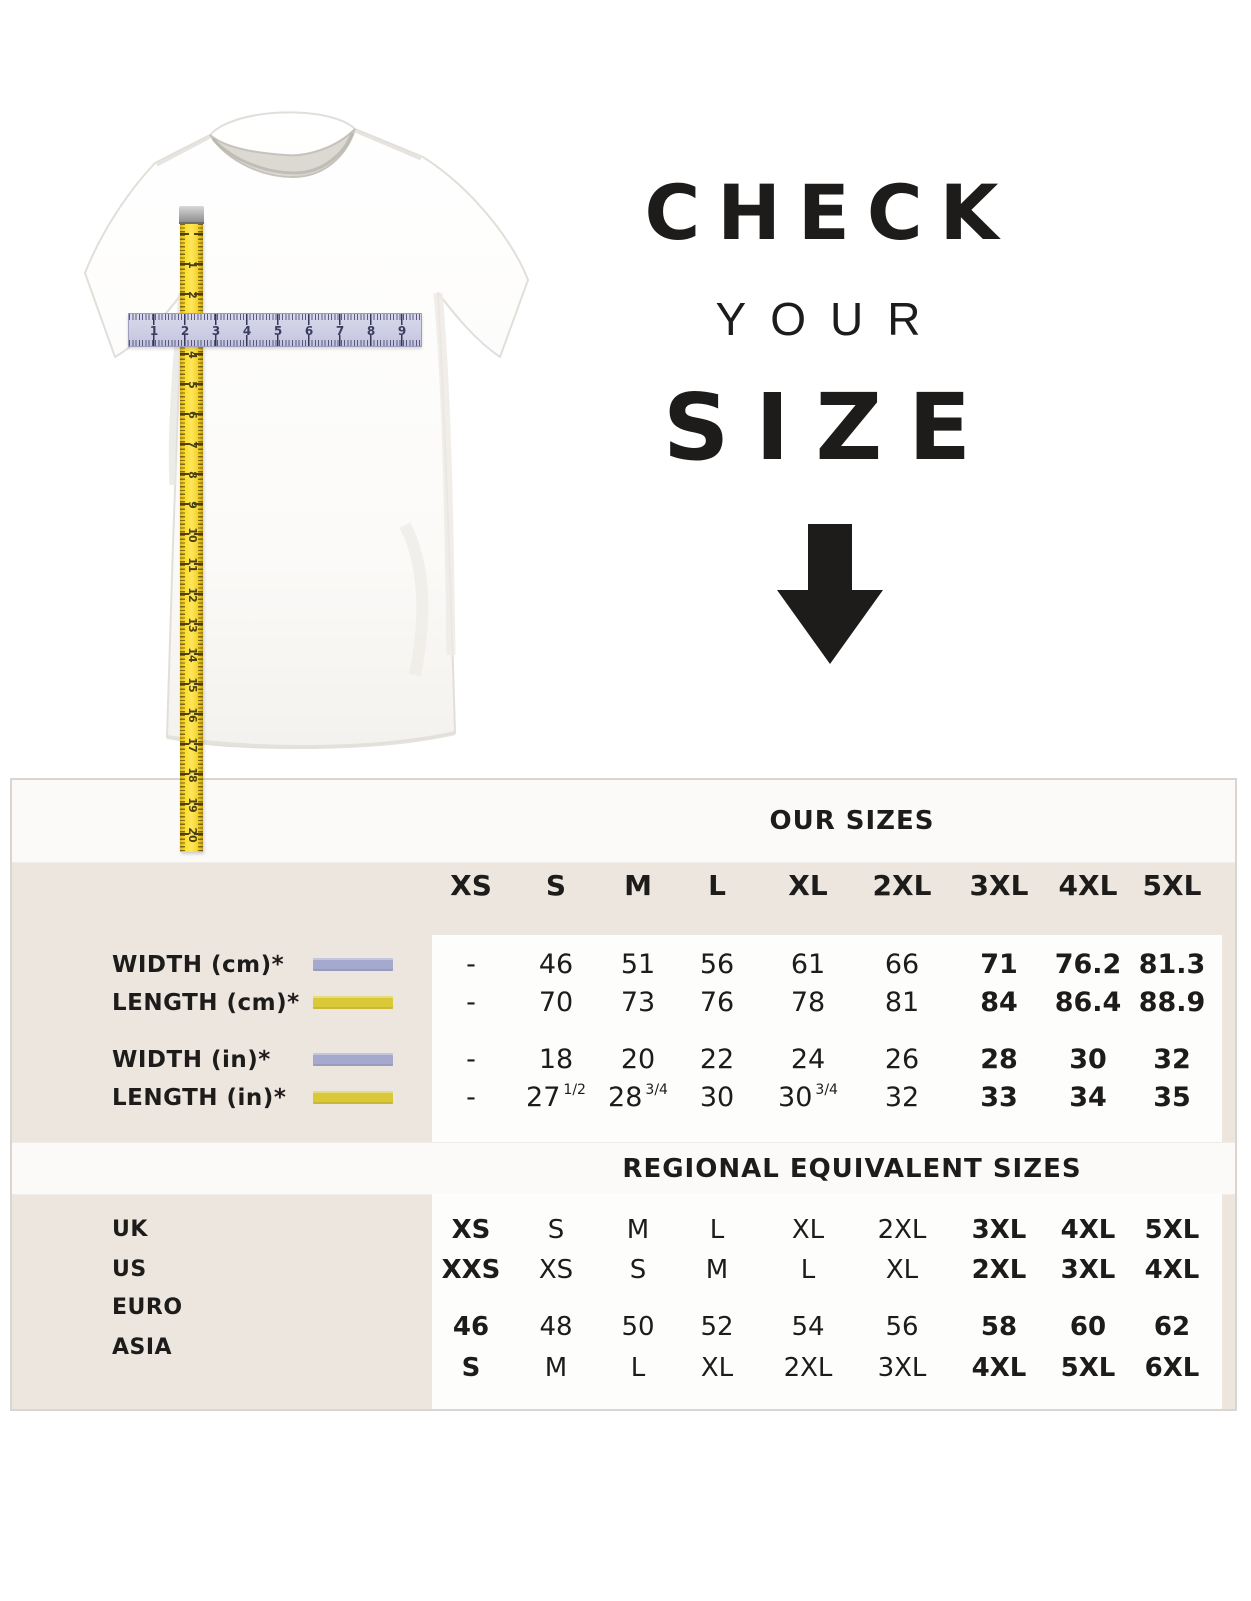 Image resolution: width=1251 pixels, height=1601 pixels. Describe the element at coordinates (192, 805) in the screenshot. I see `tape-number: 19` at that location.